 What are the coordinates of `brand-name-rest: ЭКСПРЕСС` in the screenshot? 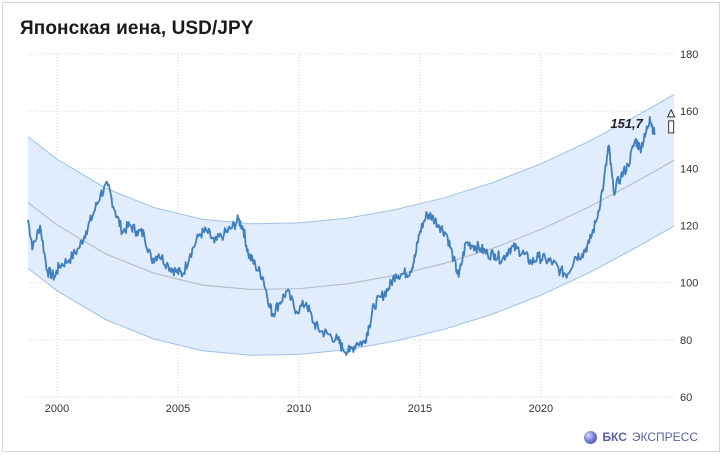 It's located at (664, 437).